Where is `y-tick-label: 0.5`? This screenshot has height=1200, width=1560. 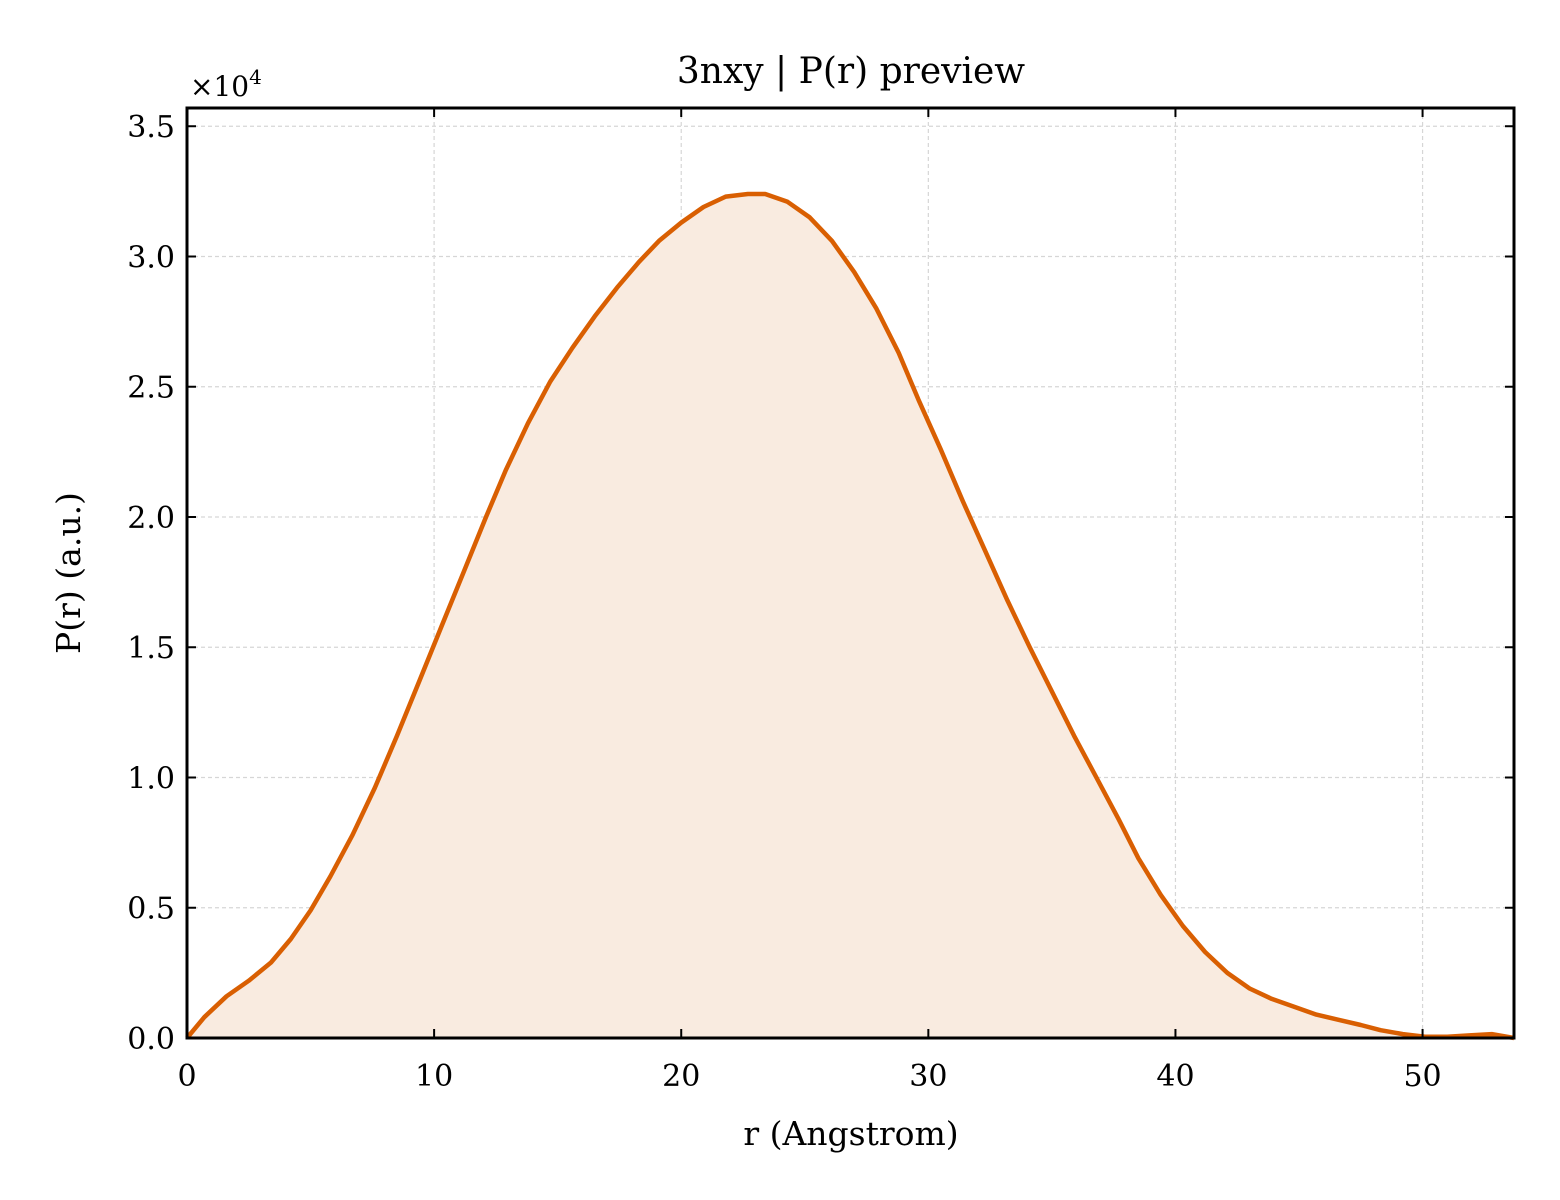 y-tick-label: 0.5 is located at coordinates (151, 909).